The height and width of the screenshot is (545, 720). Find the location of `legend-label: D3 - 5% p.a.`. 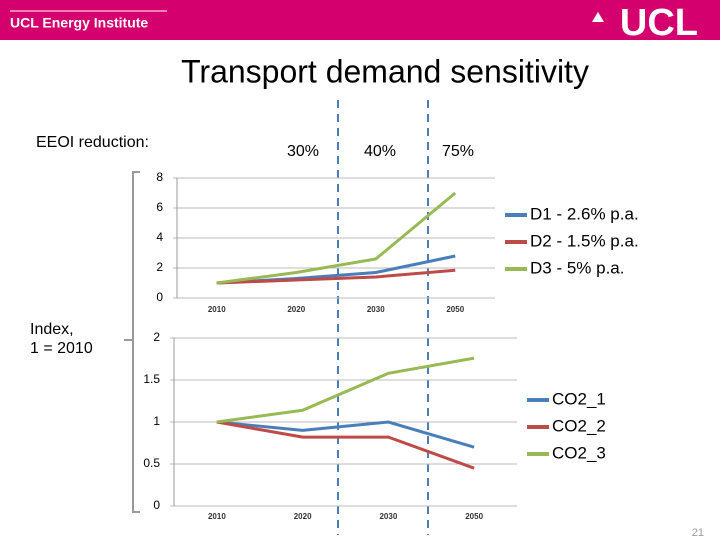

legend-label: D3 - 5% p.a. is located at coordinates (577, 267).